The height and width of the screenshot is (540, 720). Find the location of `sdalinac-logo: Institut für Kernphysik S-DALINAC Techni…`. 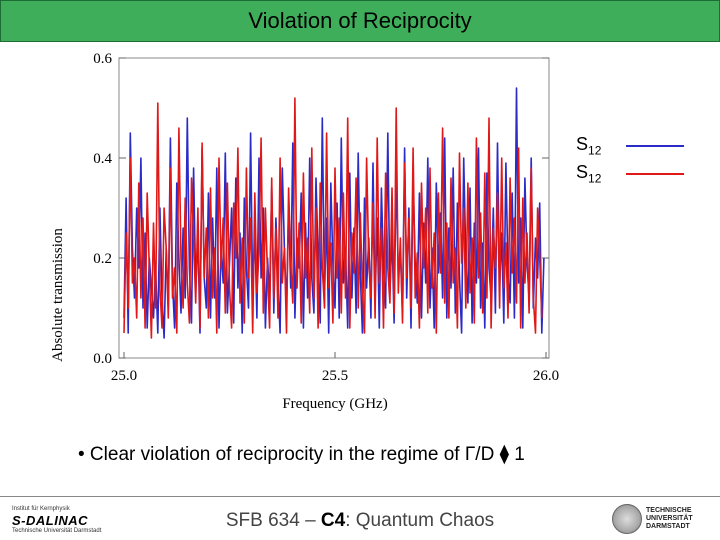

sdalinac-logo: Institut für Kernphysik S-DALINAC Techni… is located at coordinates (62, 520).